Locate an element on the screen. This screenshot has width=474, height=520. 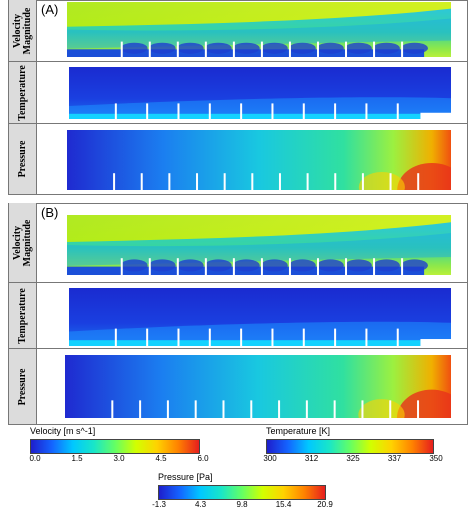
velocity-tick-label: 6.0 is located at coordinates (203, 458).